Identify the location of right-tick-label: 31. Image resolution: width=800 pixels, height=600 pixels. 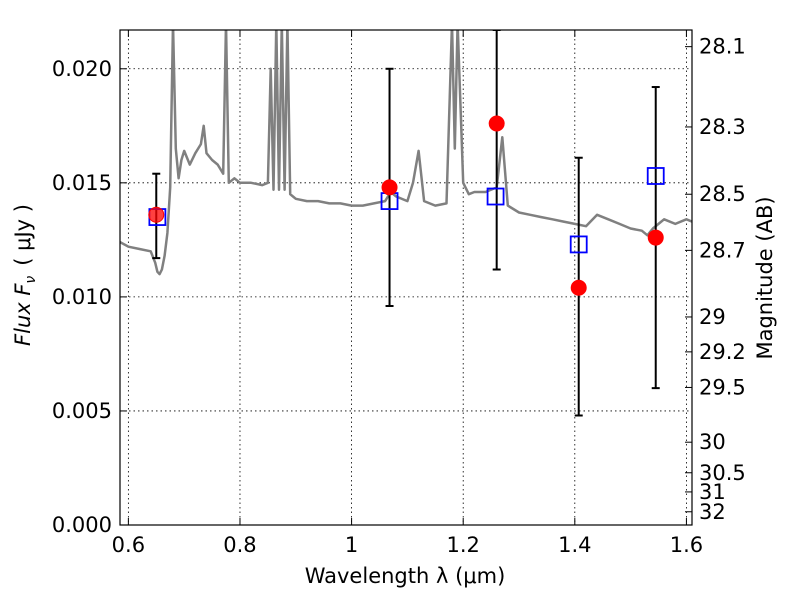
(712, 492).